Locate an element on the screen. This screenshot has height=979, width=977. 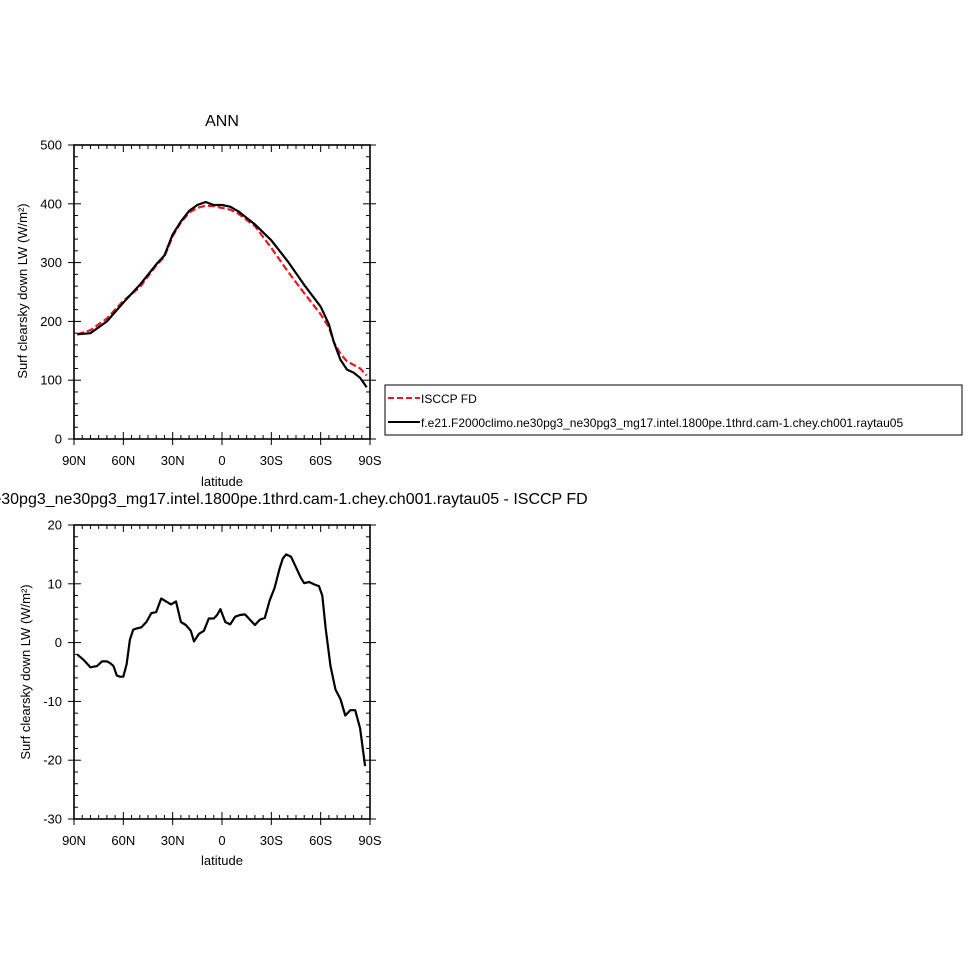
top-x-axis-label: latitude is located at coordinates (222, 481).